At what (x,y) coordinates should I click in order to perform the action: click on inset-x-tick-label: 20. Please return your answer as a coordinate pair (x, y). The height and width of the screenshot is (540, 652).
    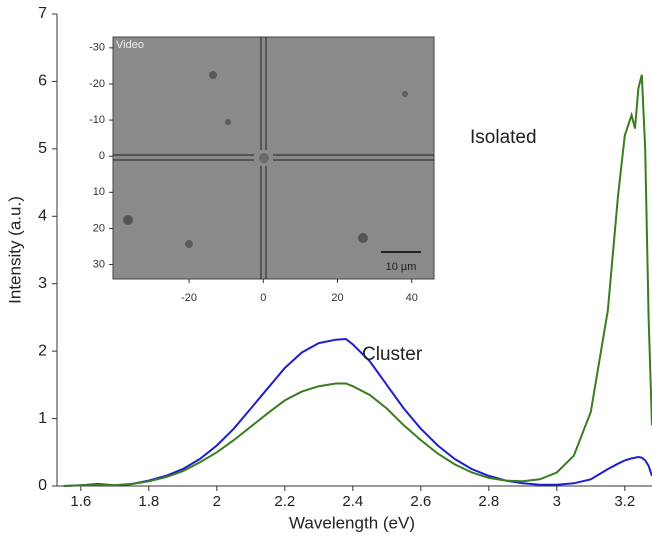
    Looking at the image, I should click on (337, 298).